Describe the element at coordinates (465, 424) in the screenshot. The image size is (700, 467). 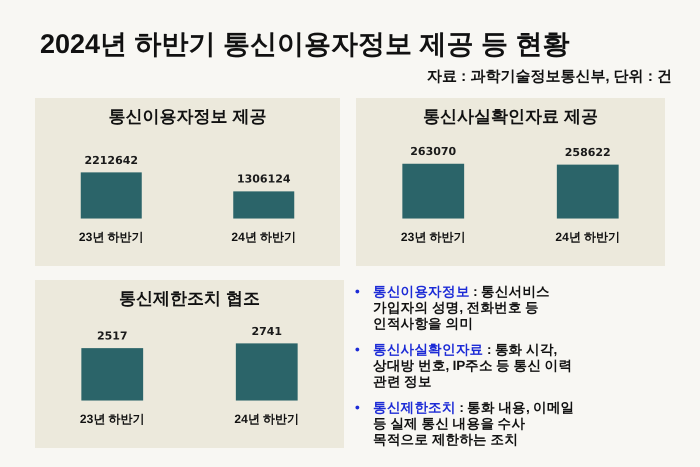
I see `text: • 통신제한조치 : 통화 내용, 이메일 등 실제 통신 내용을 수사 목적으로 제한하는 조치` at that location.